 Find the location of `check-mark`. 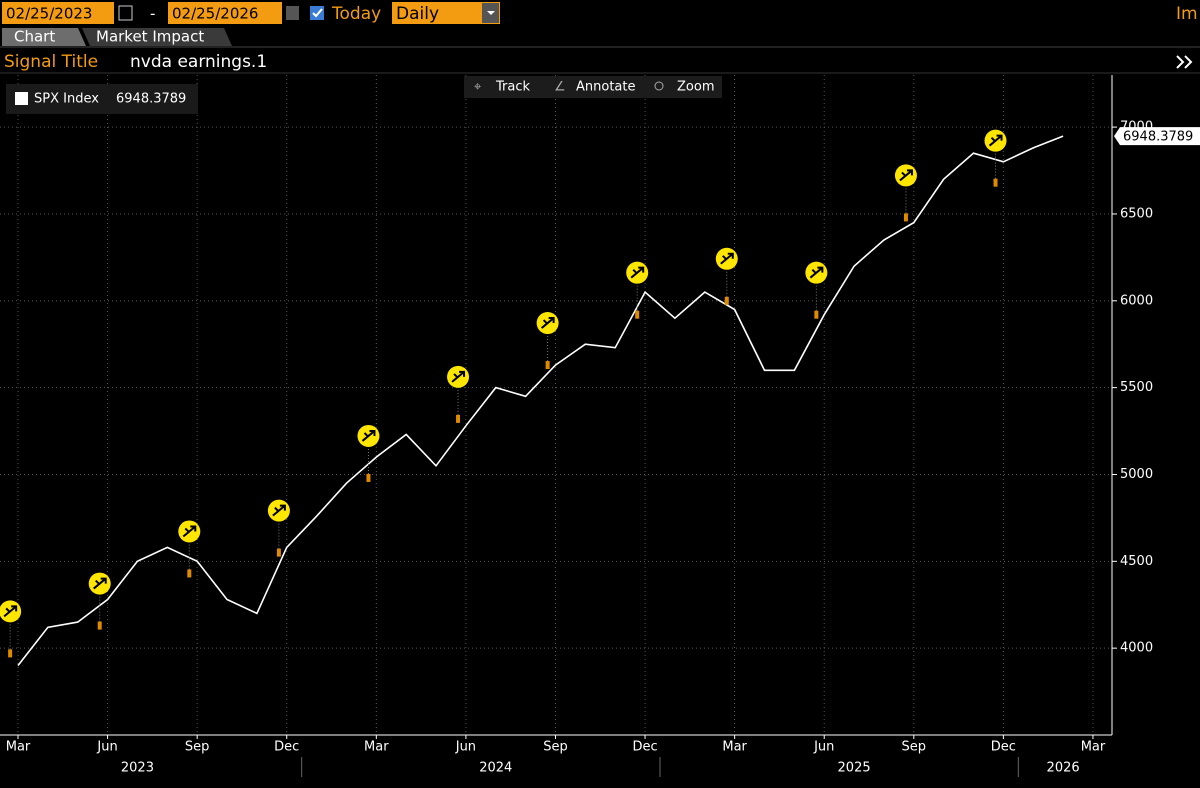

check-mark is located at coordinates (317, 13).